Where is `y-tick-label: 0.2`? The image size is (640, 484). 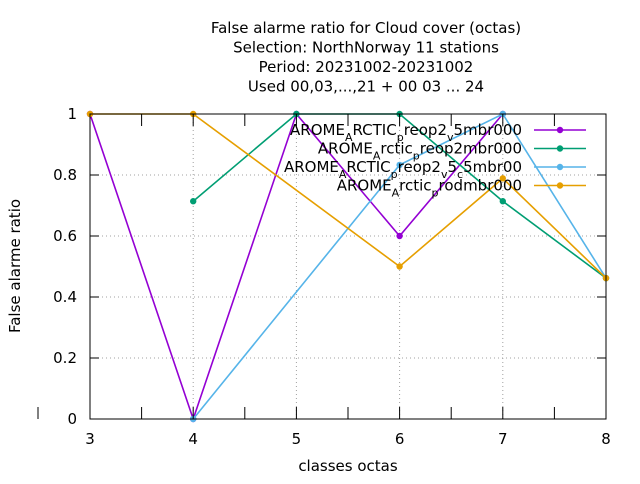 y-tick-label: 0.2 is located at coordinates (65, 358).